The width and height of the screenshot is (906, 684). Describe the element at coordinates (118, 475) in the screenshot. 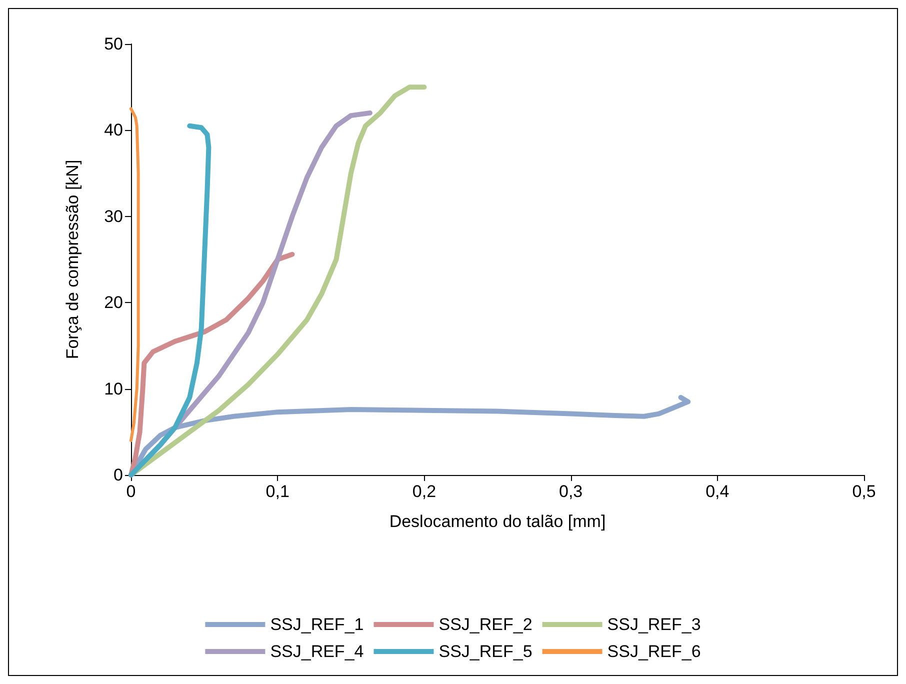

I see `y-tick-label: 0` at that location.